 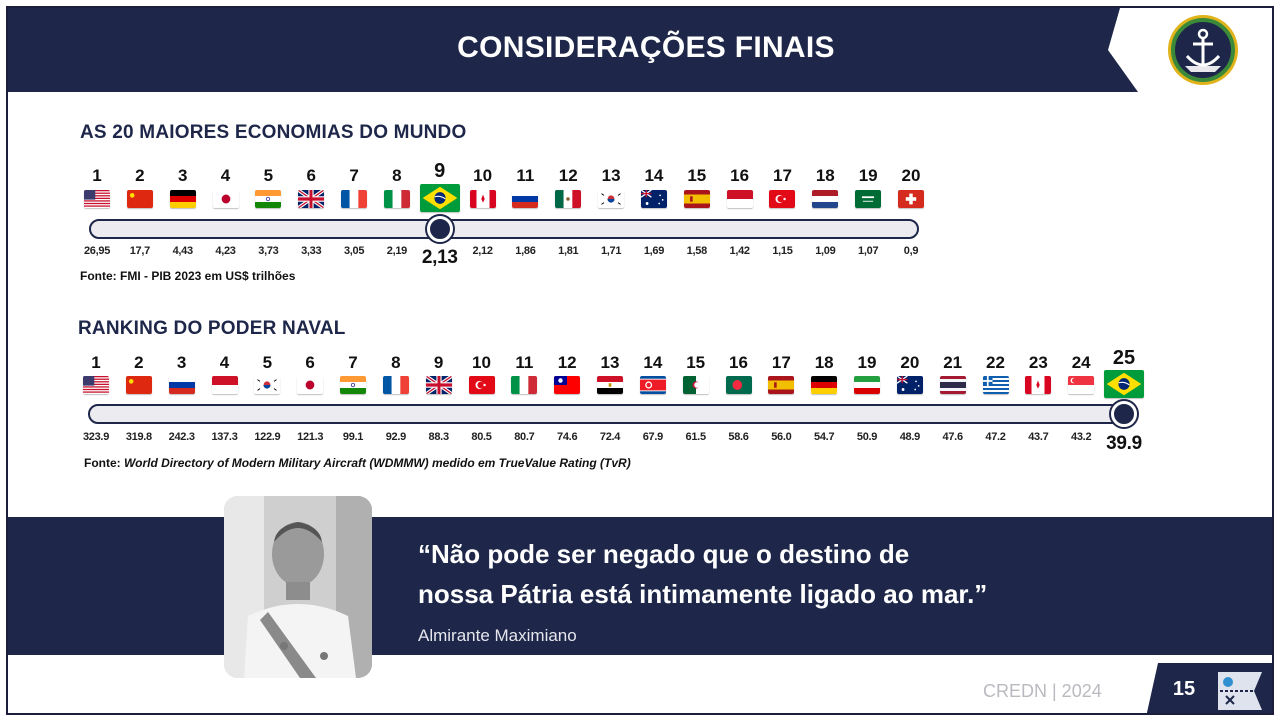 What do you see at coordinates (97, 175) in the screenshot?
I see `rank-number: 1` at bounding box center [97, 175].